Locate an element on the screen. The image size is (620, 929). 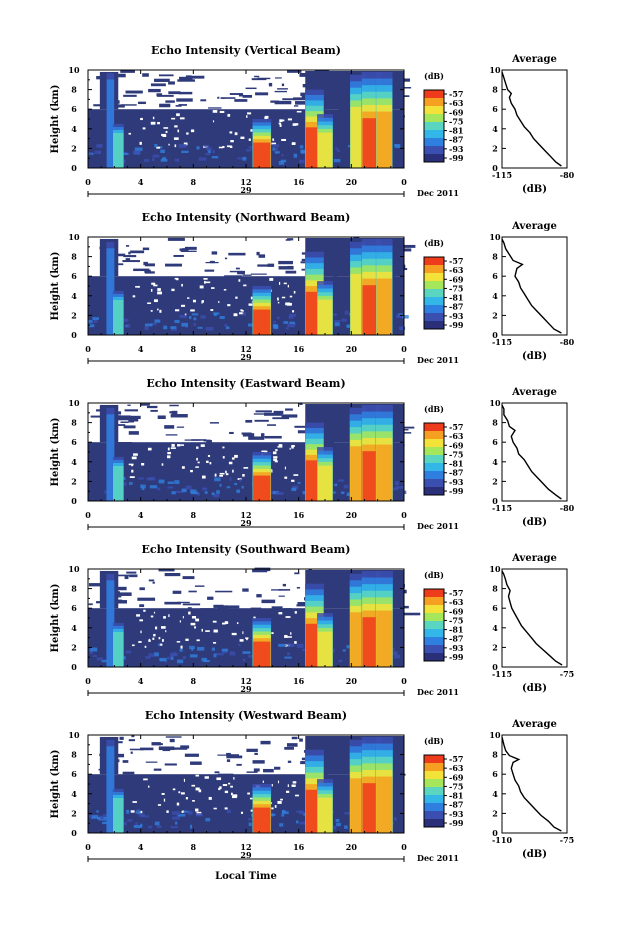
colorbar-tick-label: -69 is located at coordinates (456, 777).